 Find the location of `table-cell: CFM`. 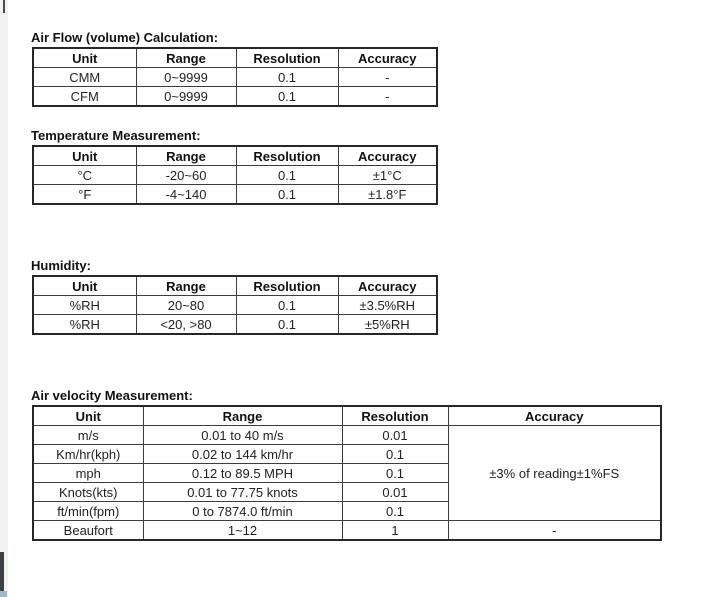

table-cell: CFM is located at coordinates (84, 96).